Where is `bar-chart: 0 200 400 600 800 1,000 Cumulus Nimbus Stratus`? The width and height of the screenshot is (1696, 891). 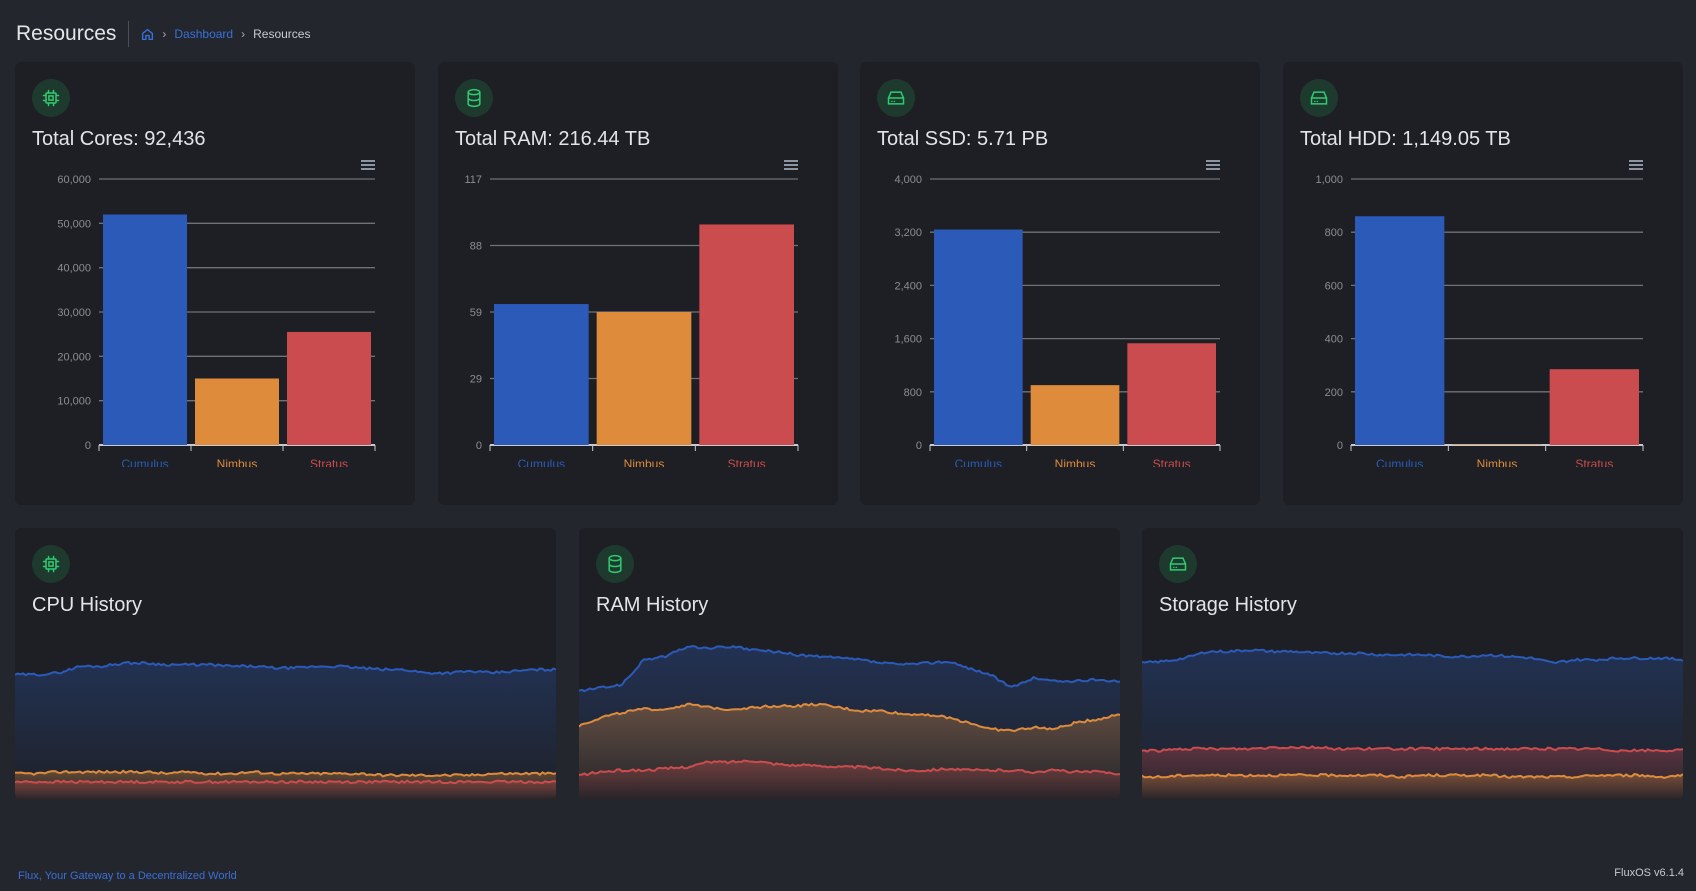
bar-chart: 0 200 400 600 800 1,000 Cumulus Nimbus Stratus is located at coordinates (1479, 320).